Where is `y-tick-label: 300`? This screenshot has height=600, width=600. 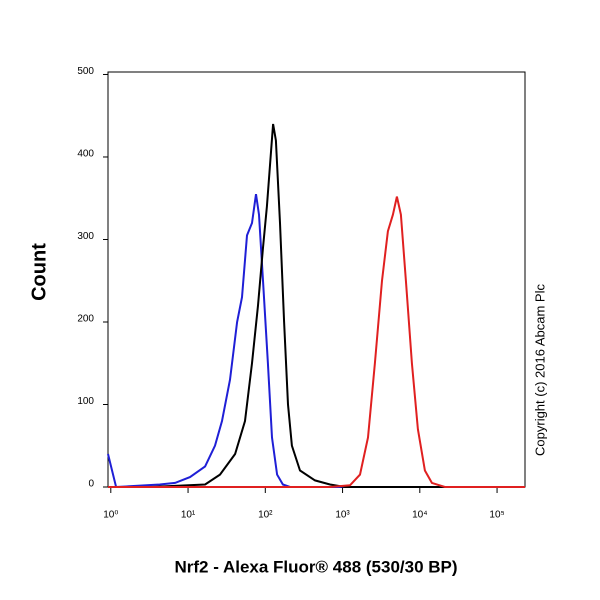 y-tick-label: 300 is located at coordinates (85, 236).